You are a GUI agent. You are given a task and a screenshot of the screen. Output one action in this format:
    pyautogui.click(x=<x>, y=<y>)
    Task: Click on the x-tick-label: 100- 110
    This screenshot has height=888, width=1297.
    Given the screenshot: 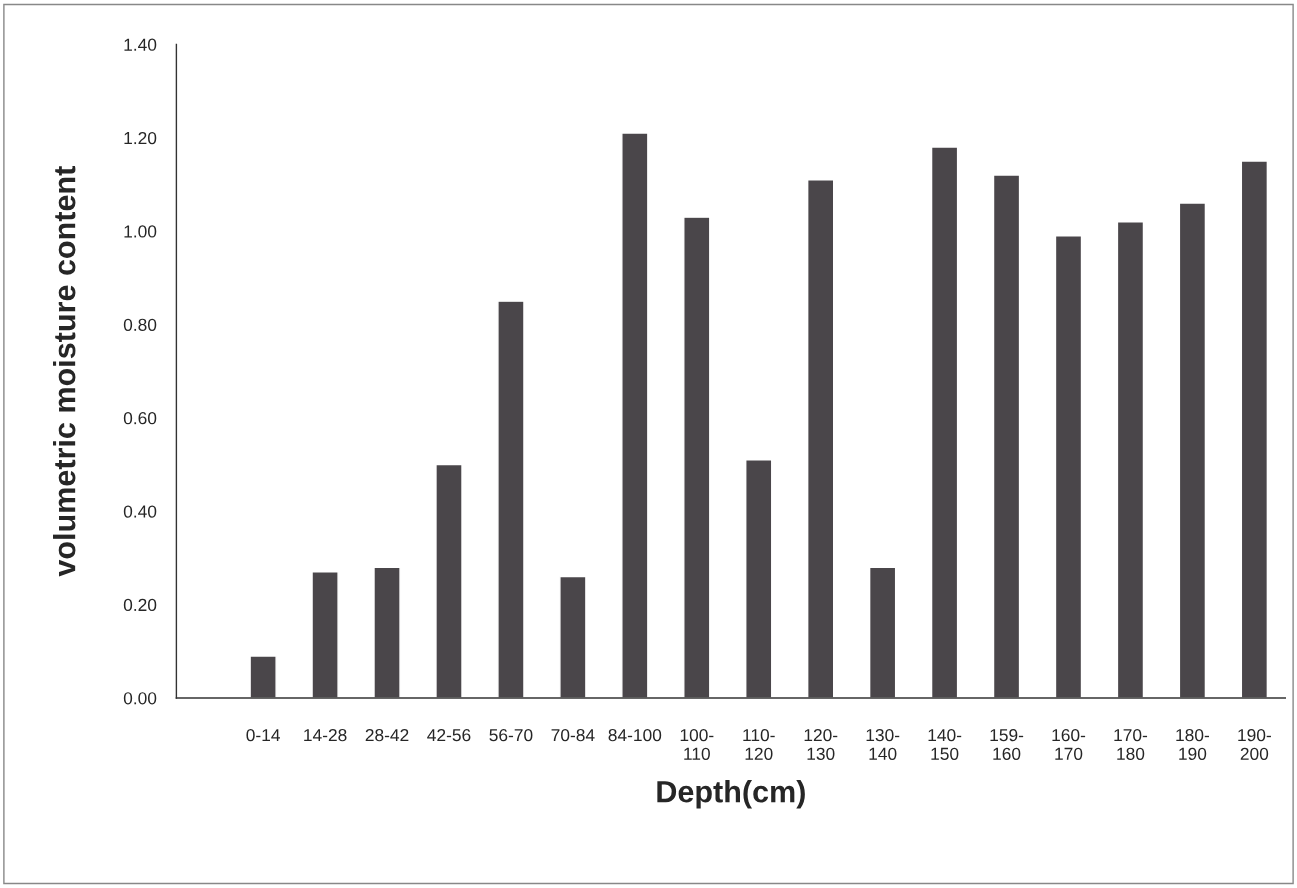 What is the action you would take?
    pyautogui.click(x=697, y=744)
    